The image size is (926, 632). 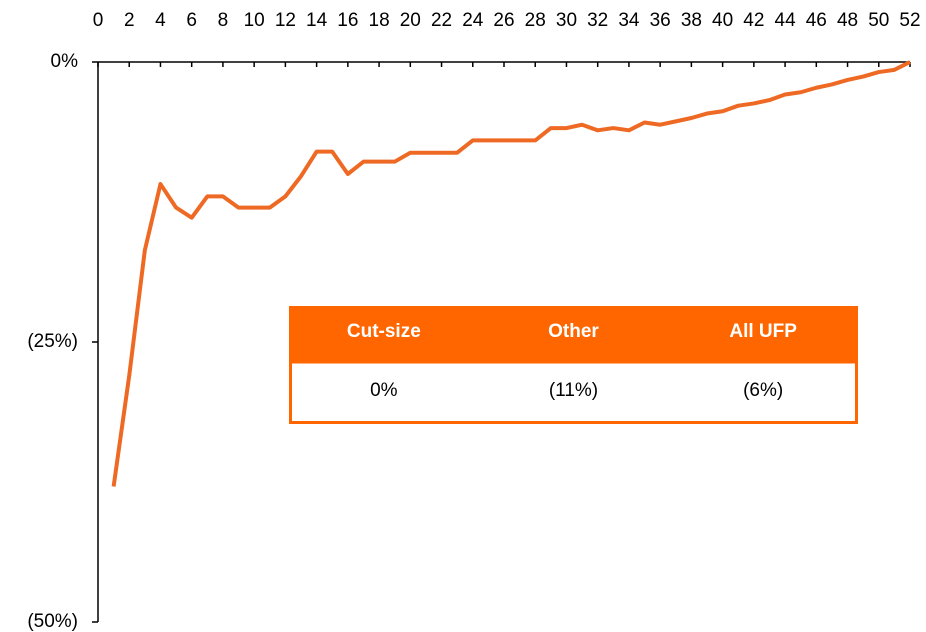 What do you see at coordinates (660, 20) in the screenshot?
I see `x-tick-label: 36` at bounding box center [660, 20].